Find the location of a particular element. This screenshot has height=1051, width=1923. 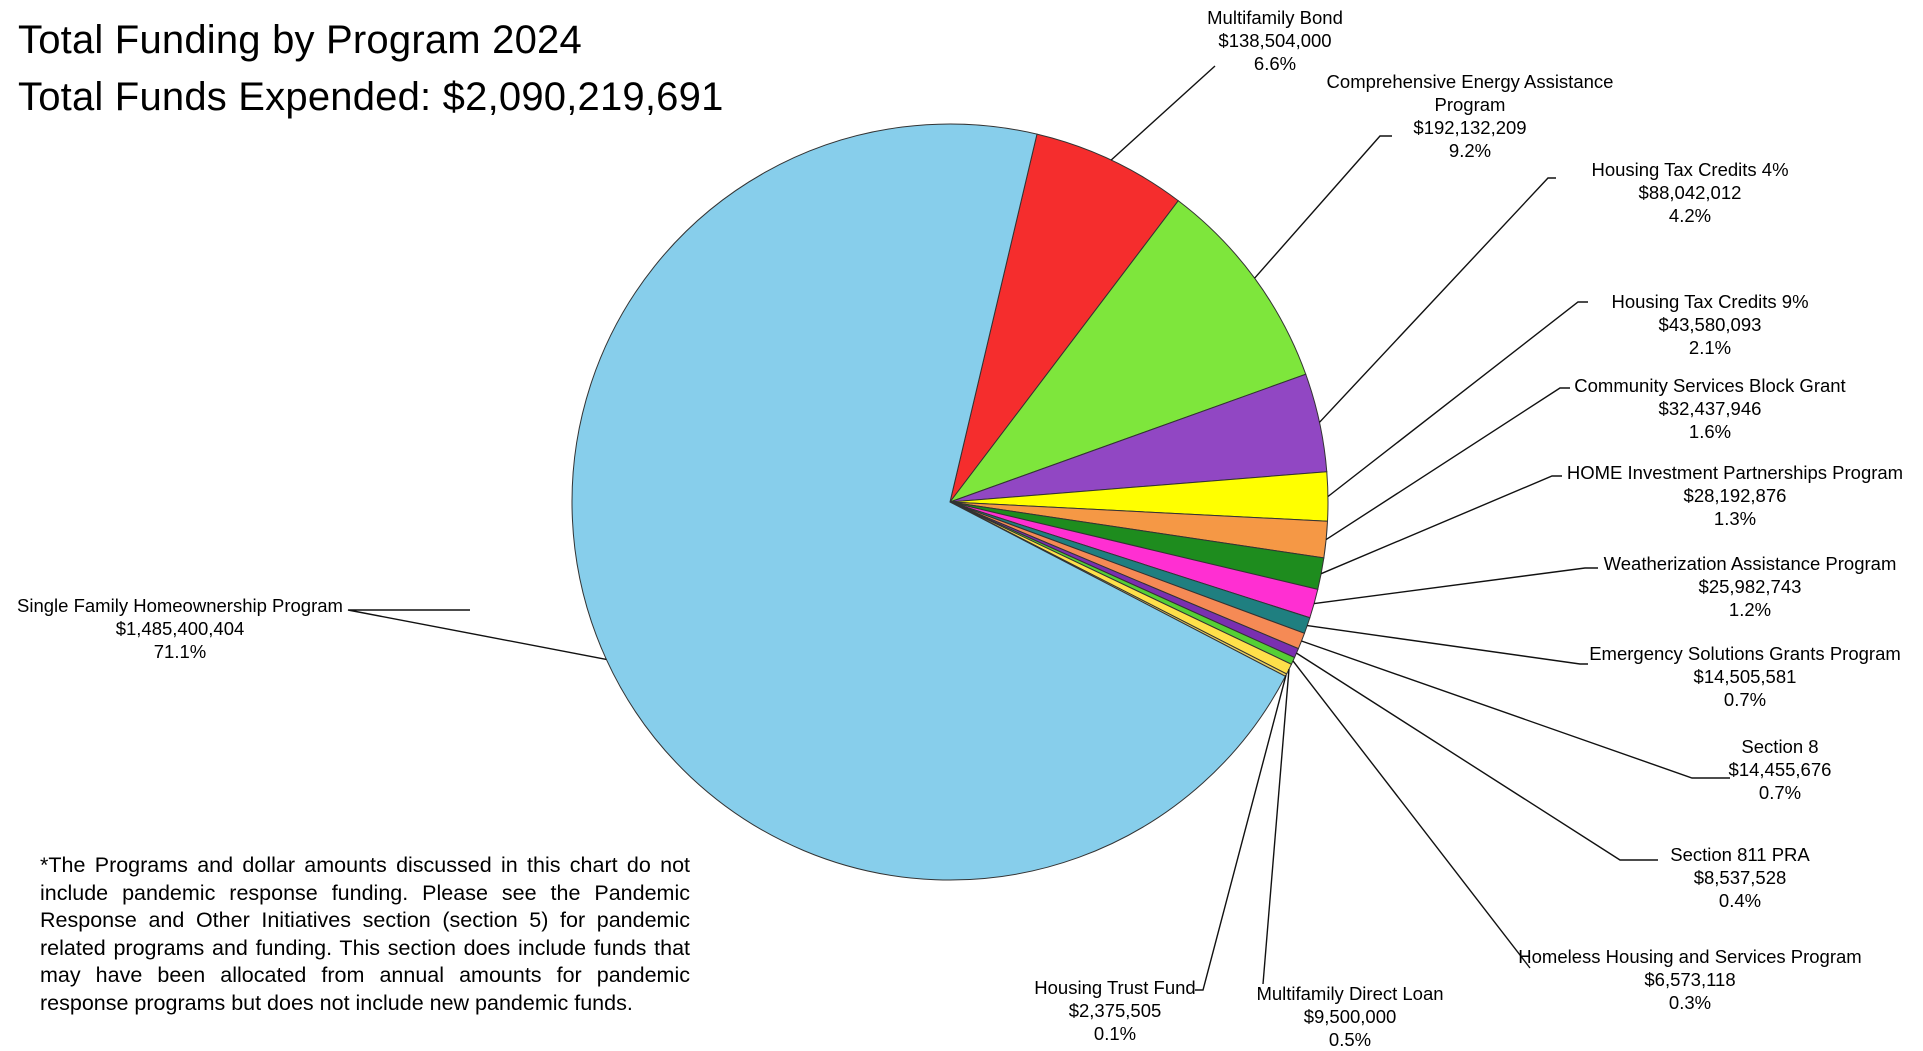

label-amount: $28,192,876 is located at coordinates (1735, 495).